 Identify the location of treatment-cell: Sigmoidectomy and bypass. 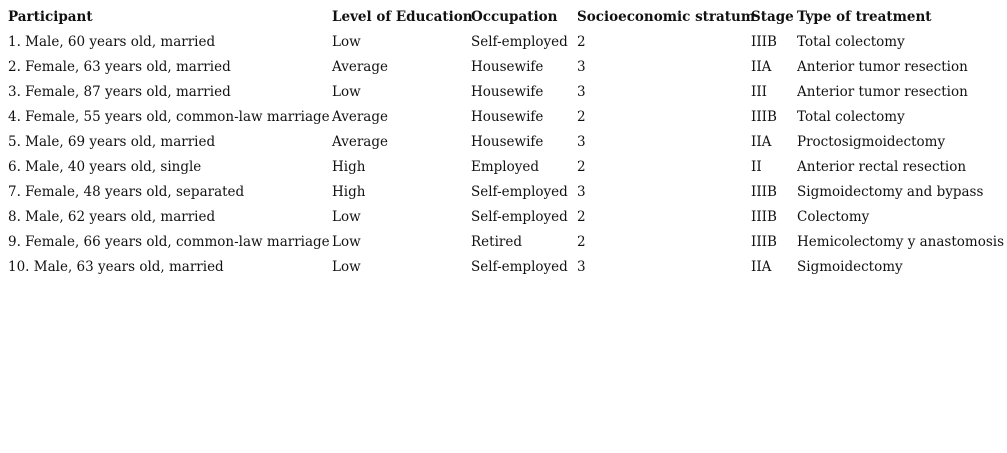
(890, 192).